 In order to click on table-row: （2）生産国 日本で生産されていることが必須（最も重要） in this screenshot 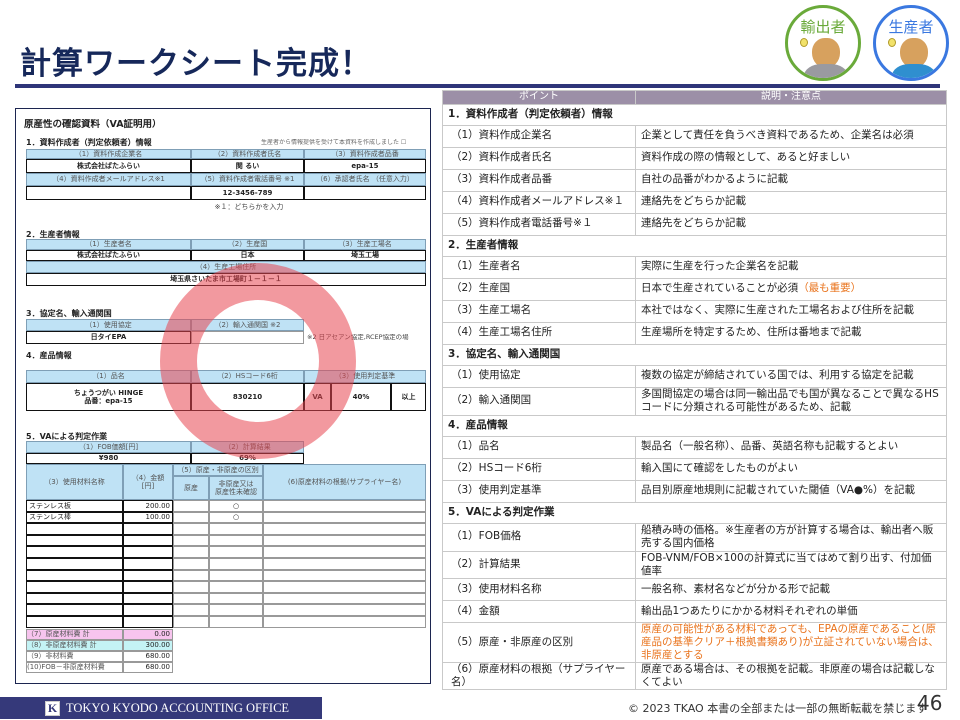, I will do `click(694, 289)`.